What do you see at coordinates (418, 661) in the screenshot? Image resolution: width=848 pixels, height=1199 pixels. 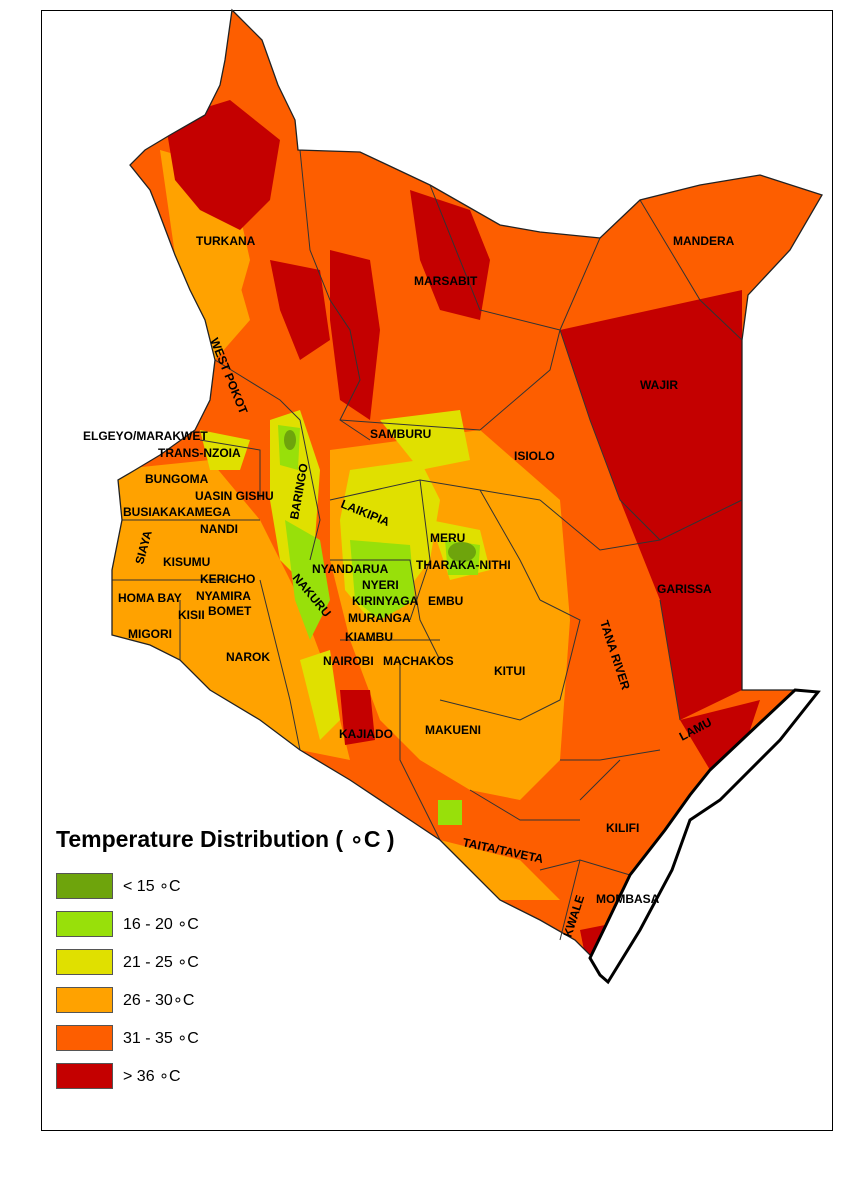 I see `label-machakos: MACHAKOS` at bounding box center [418, 661].